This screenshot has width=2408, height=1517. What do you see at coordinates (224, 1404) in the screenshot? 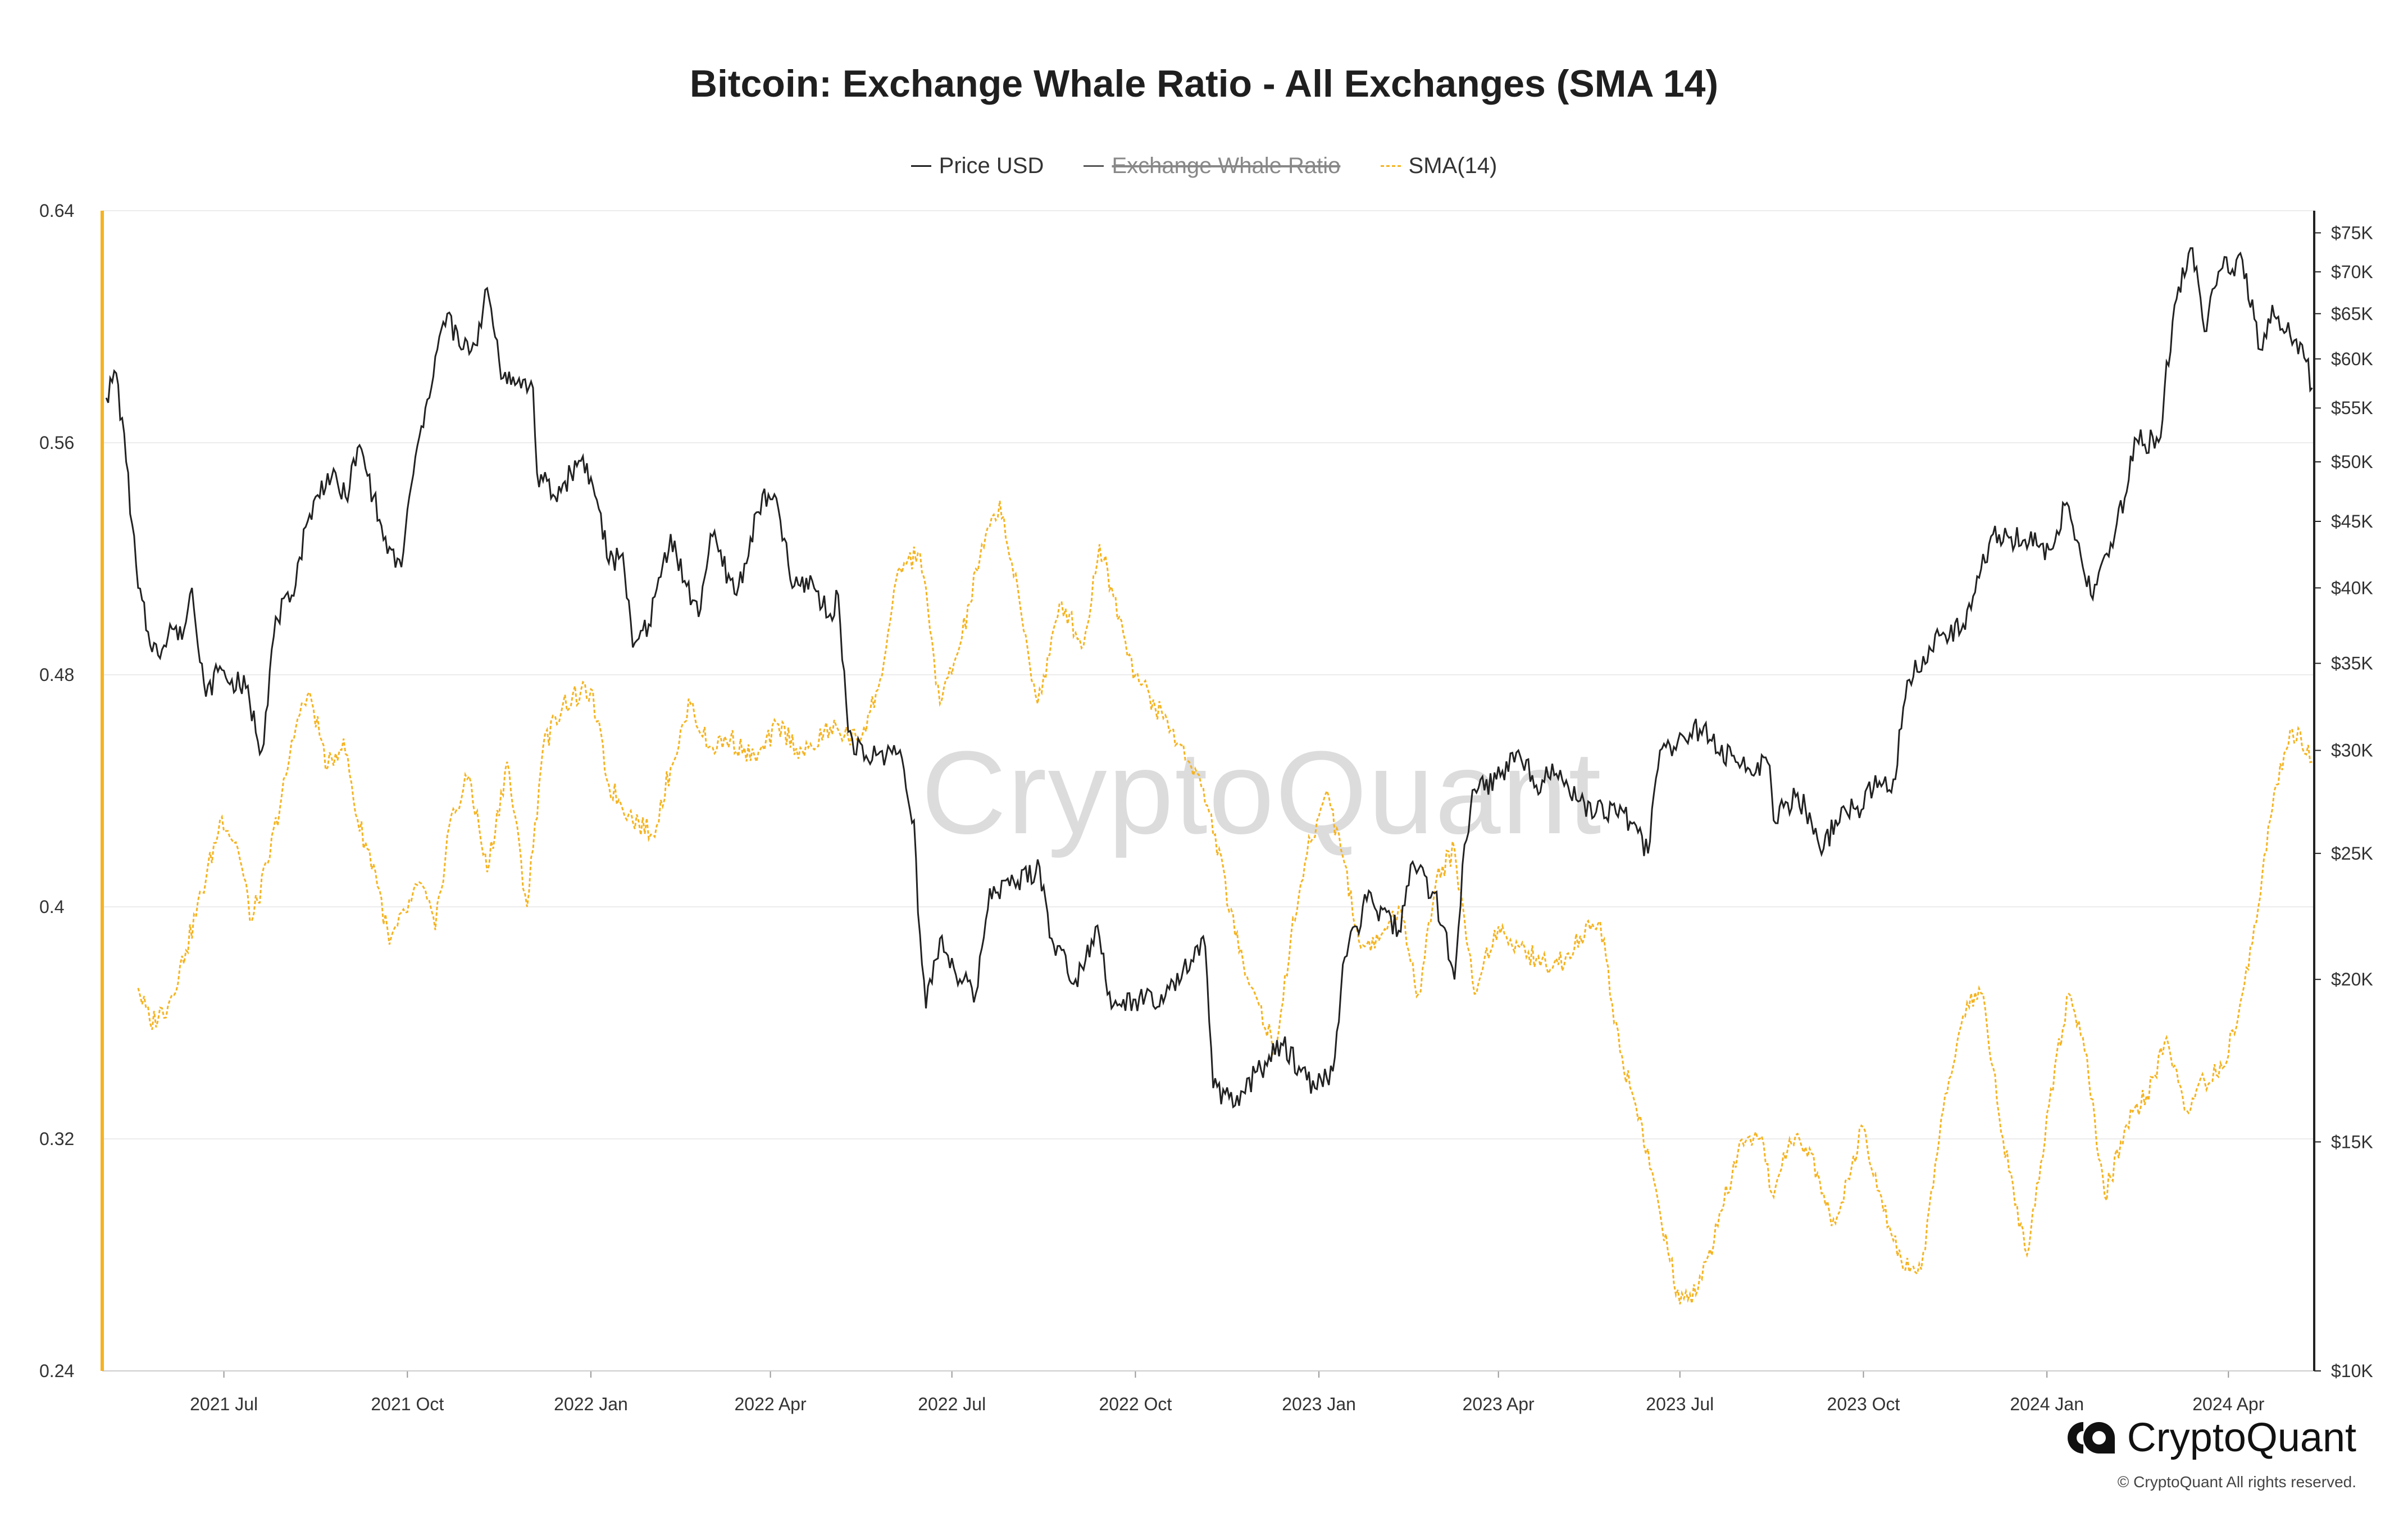
I see `x-tick-label: 2021 Jul` at bounding box center [224, 1404].